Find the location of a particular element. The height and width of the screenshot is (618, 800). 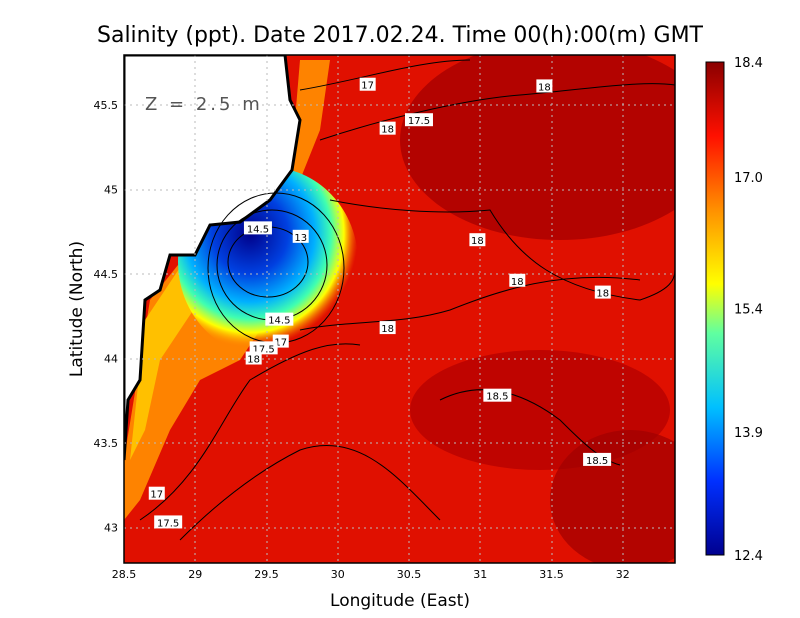

x-tick-label: 29.5 is located at coordinates (266, 574).